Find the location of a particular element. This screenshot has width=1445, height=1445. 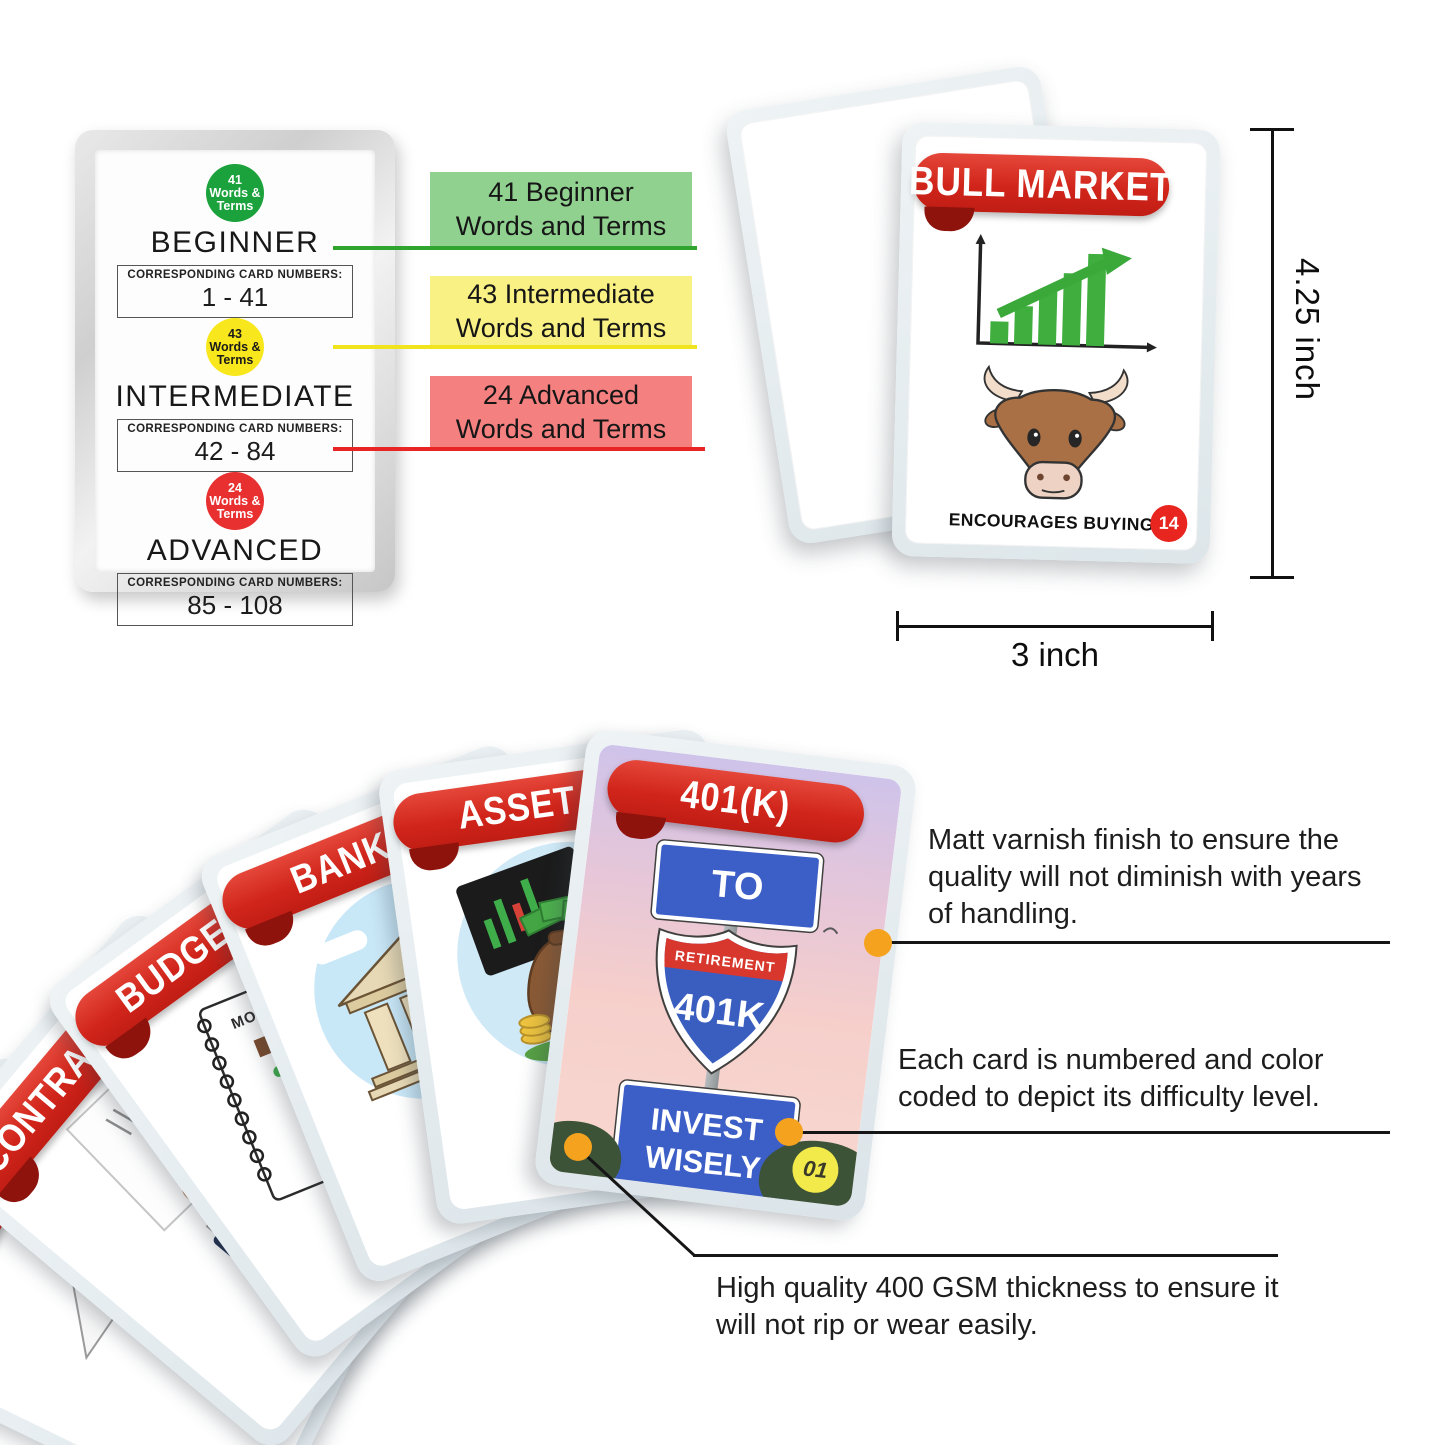

advanced-badge: 24 Words & Terms is located at coordinates (235, 501).